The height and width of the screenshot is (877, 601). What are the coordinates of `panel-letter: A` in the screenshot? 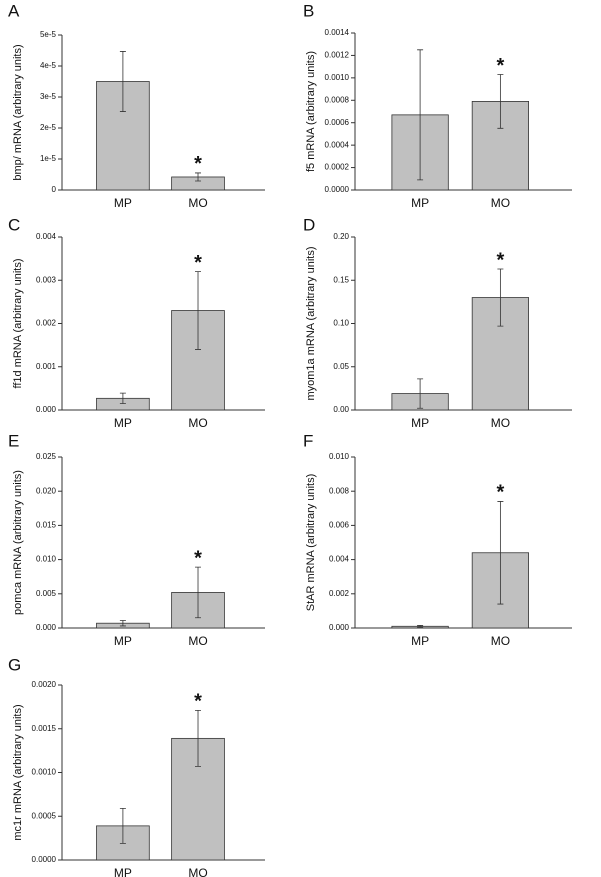 It's located at (14, 10).